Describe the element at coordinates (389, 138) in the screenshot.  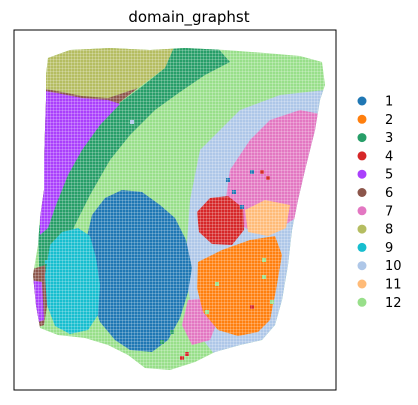
I see `legend-label-3: 3` at that location.